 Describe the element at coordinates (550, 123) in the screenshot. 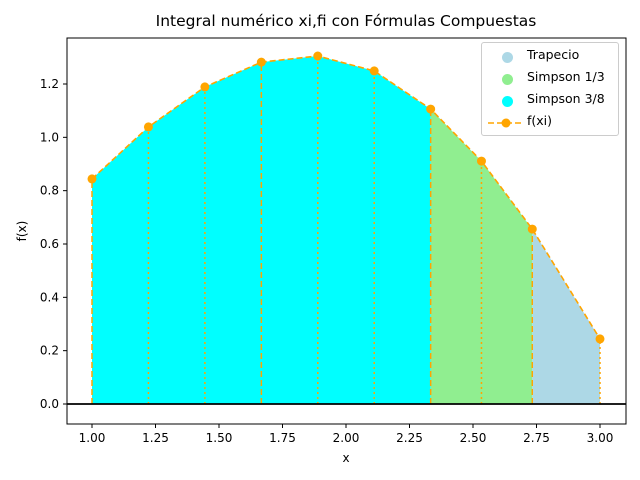

I see `legend-item-fxi: f(xi)` at that location.